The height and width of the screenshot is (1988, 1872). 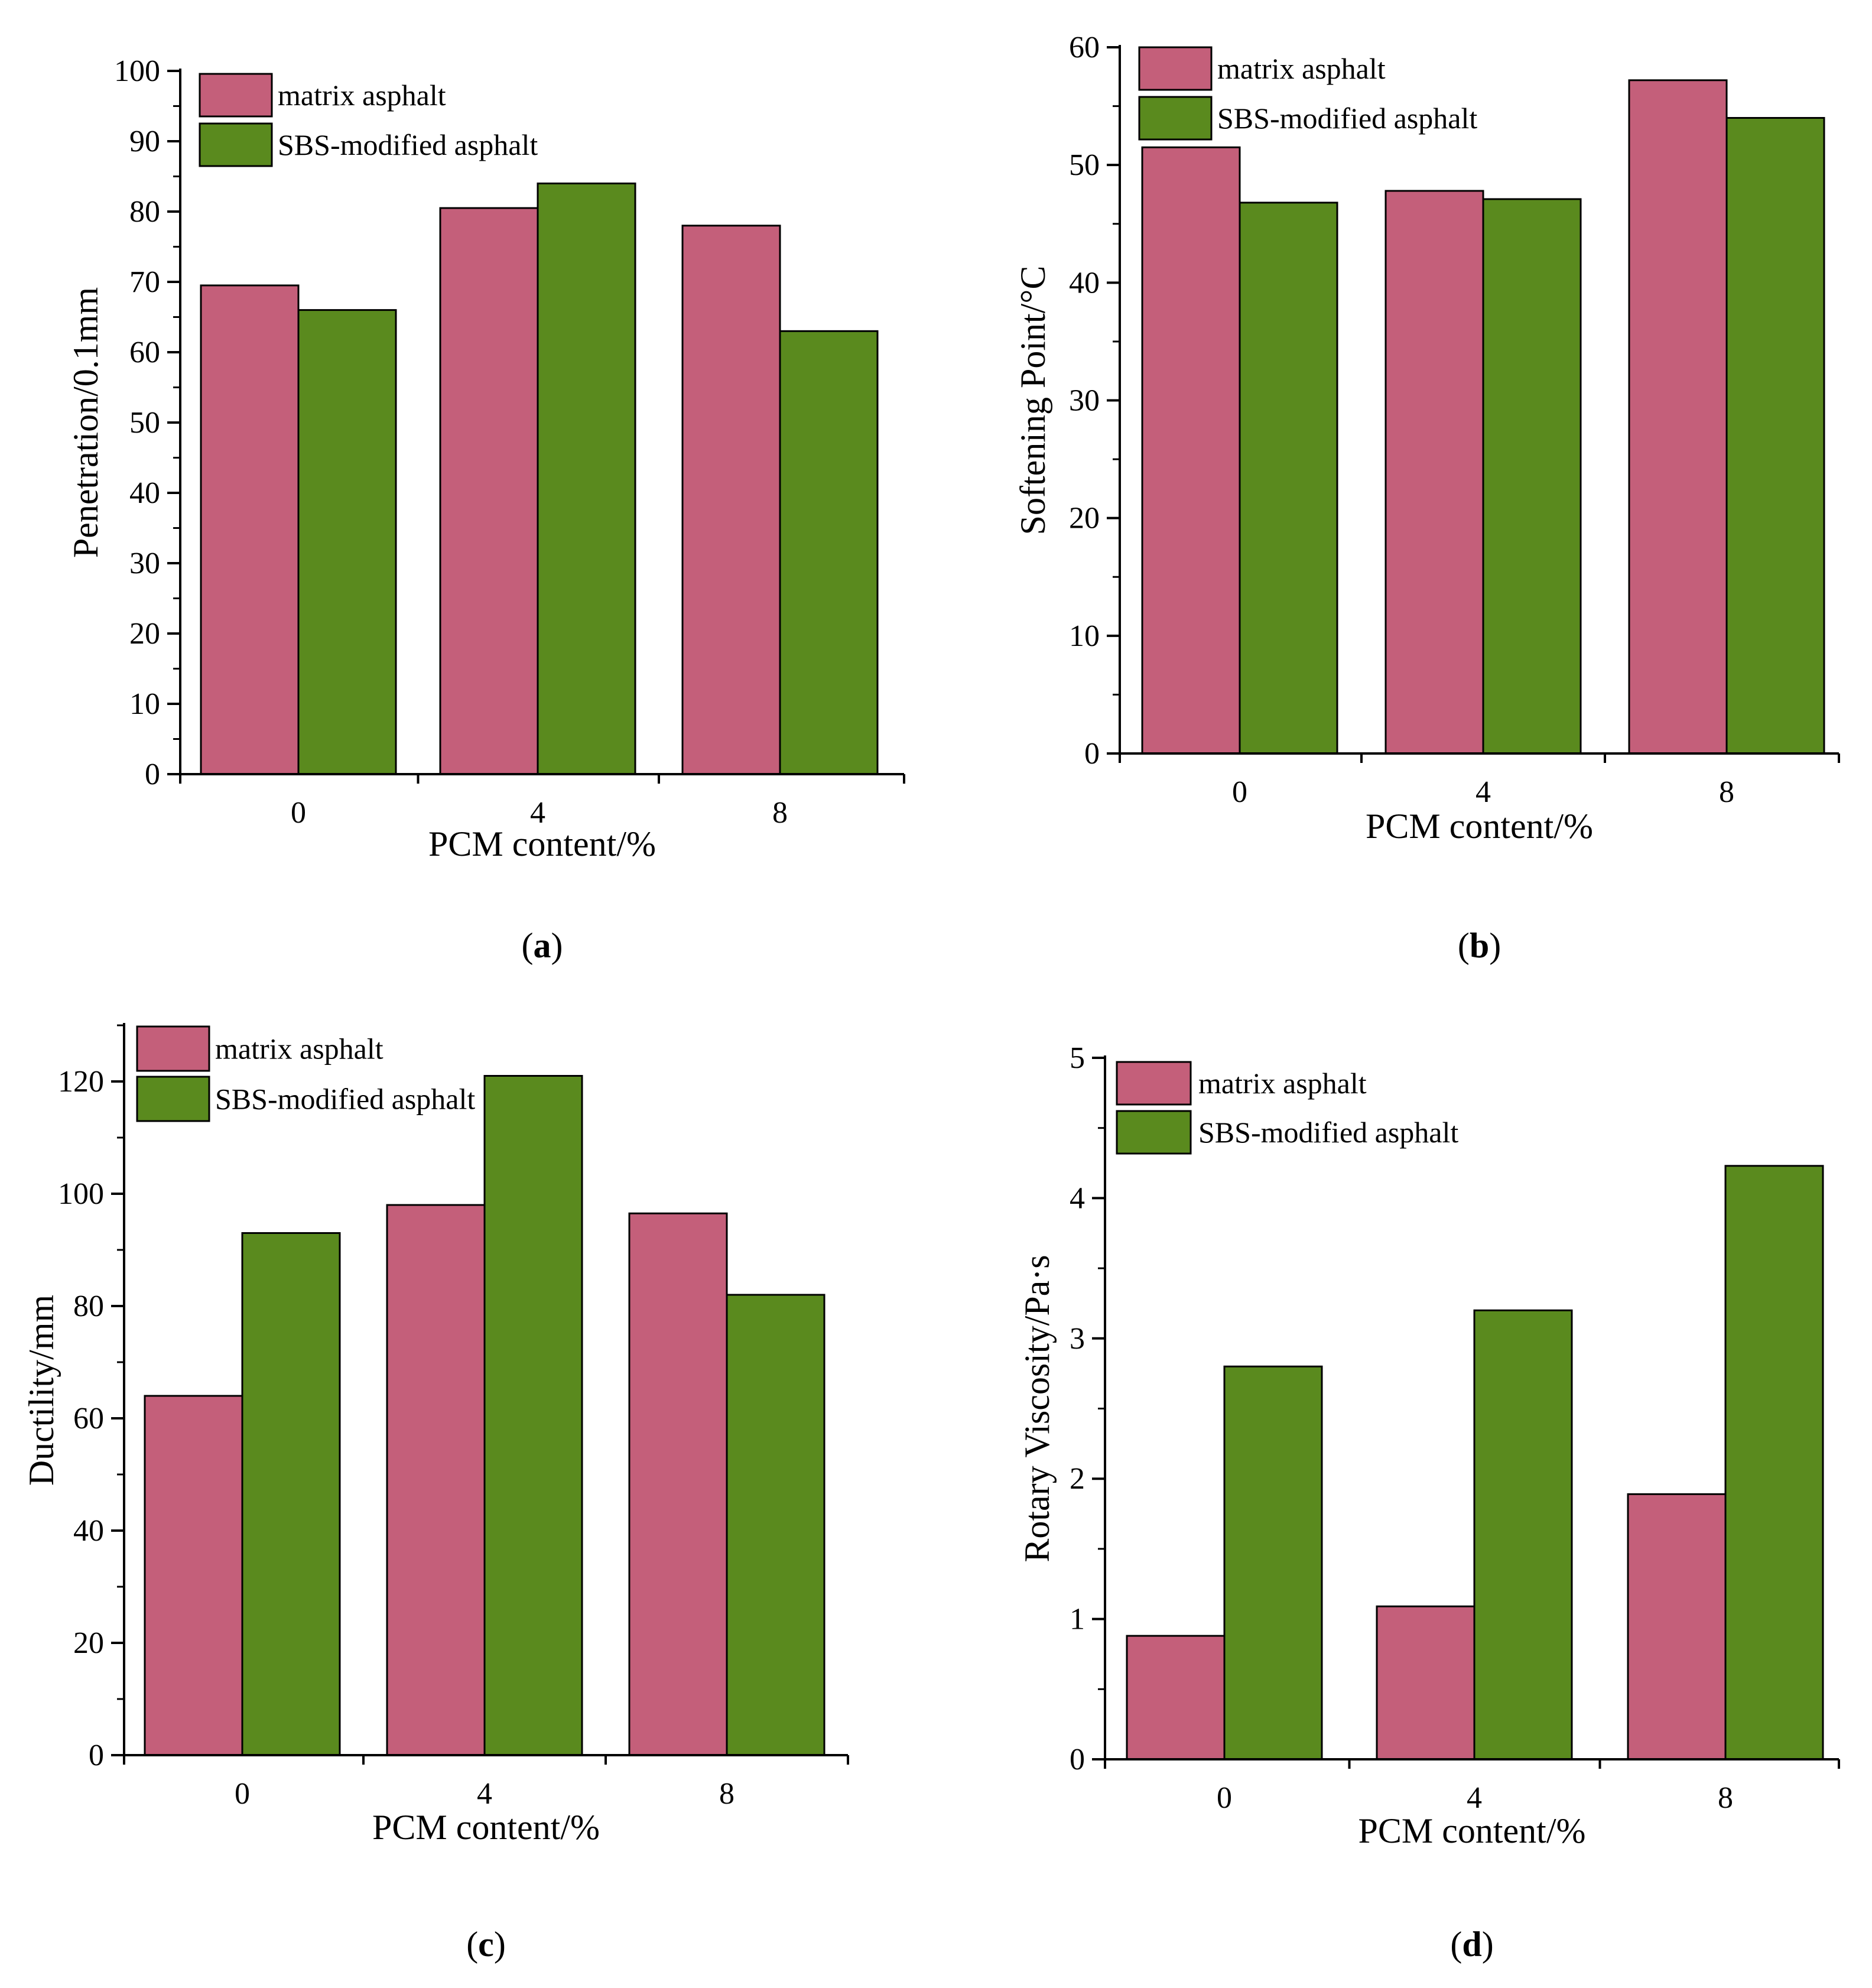 What do you see at coordinates (85, 423) in the screenshot?
I see `y-axis-title: Penetration/0.1mm` at bounding box center [85, 423].